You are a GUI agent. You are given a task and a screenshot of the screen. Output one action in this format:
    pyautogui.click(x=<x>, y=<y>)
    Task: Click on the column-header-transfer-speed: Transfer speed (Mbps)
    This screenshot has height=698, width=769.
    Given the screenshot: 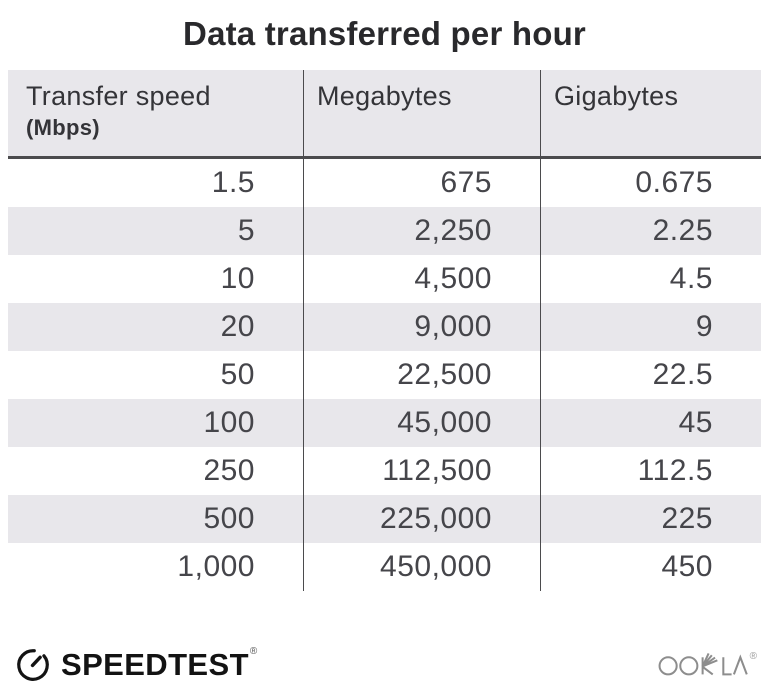 What is the action you would take?
    pyautogui.click(x=155, y=113)
    